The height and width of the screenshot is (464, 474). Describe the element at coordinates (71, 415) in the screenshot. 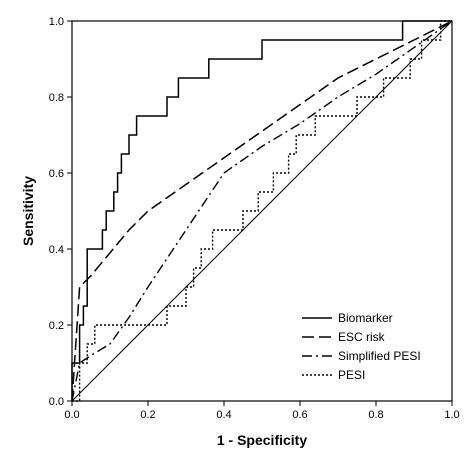

I see `x-tick-label: 0.0` at that location.